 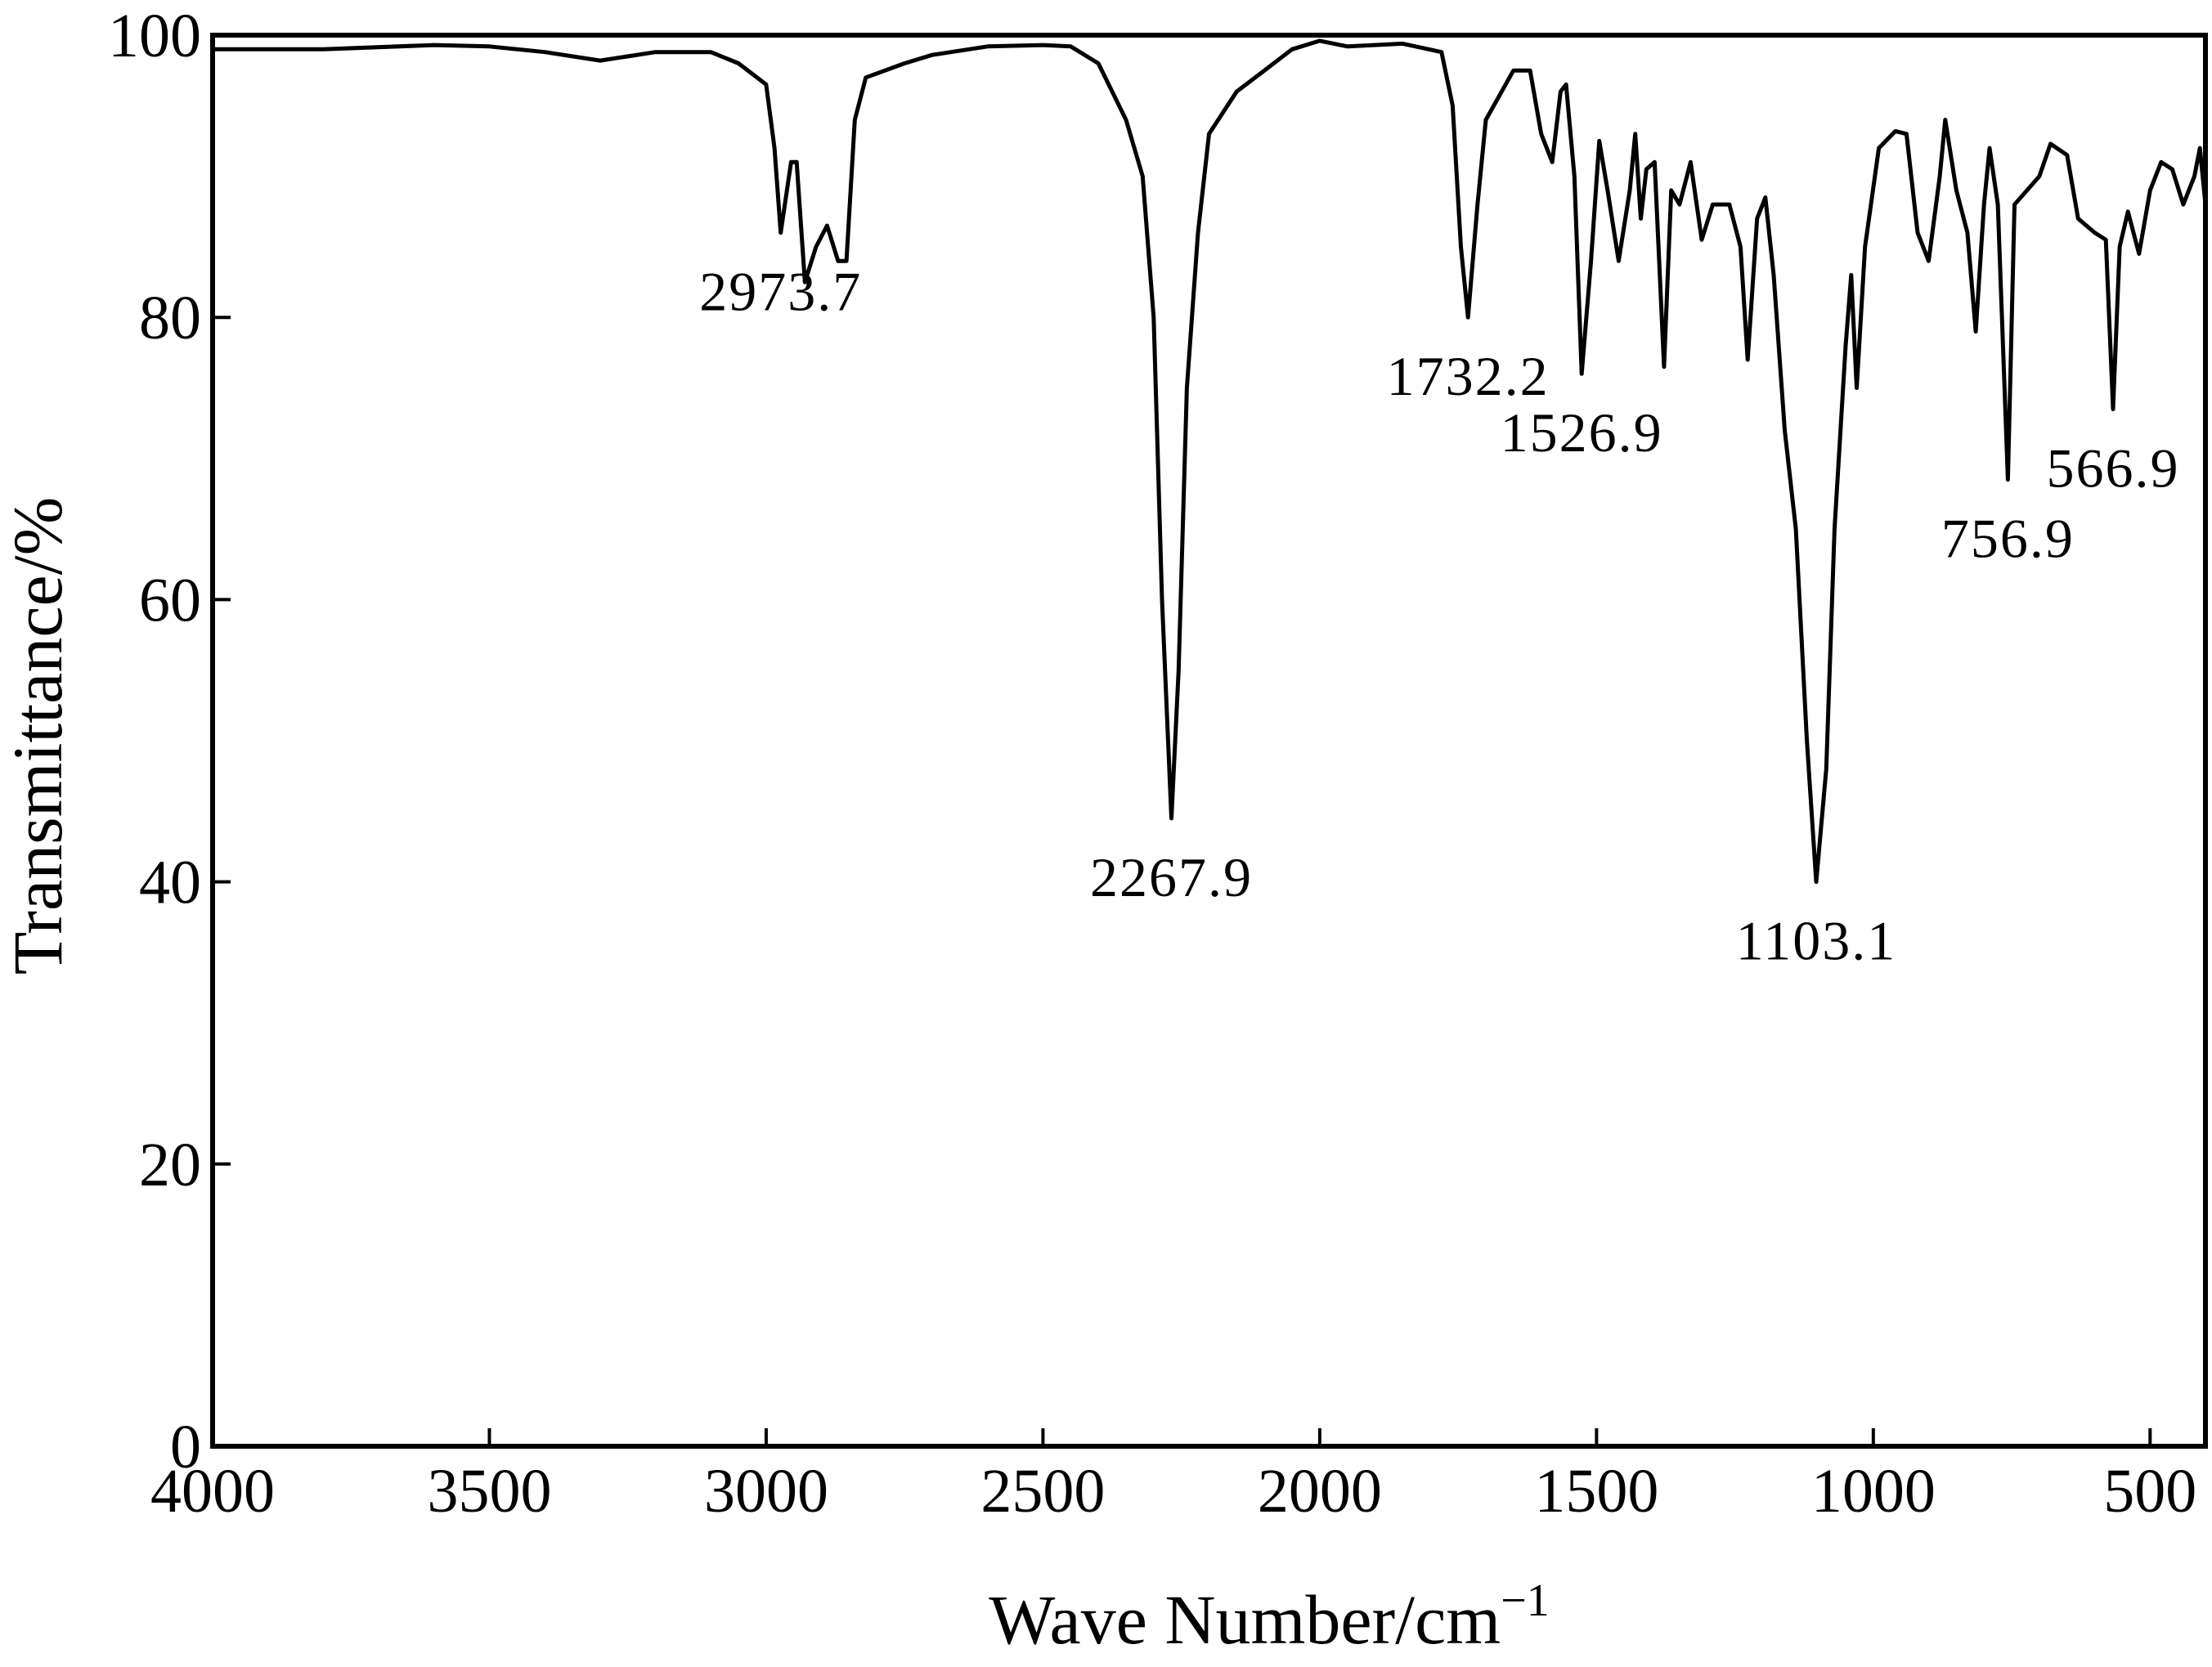 What do you see at coordinates (170, 600) in the screenshot?
I see `y-tick-label: 60` at bounding box center [170, 600].